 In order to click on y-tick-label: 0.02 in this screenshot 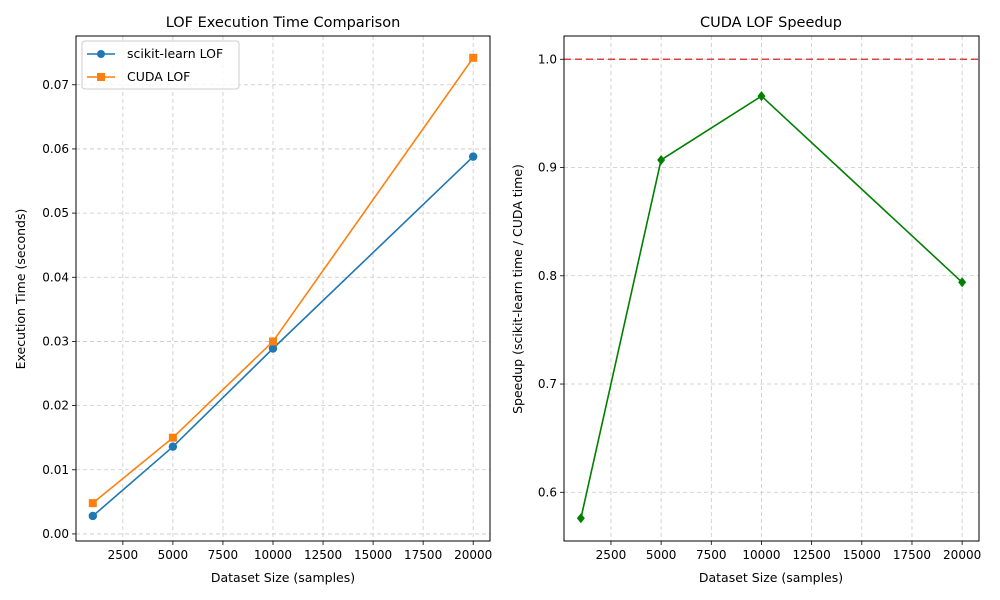, I will do `click(55, 406)`.